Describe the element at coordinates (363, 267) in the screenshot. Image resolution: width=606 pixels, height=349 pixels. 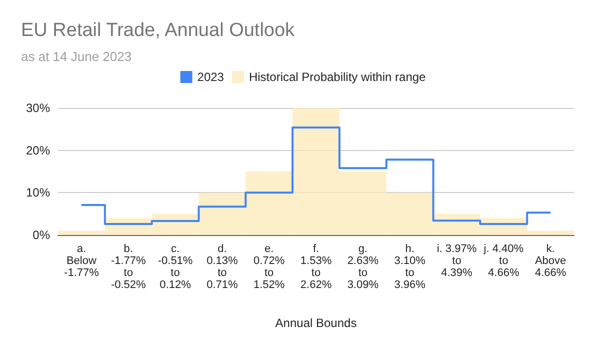
I see `x-tick-label: g. 2.63% to 3.09%` at that location.